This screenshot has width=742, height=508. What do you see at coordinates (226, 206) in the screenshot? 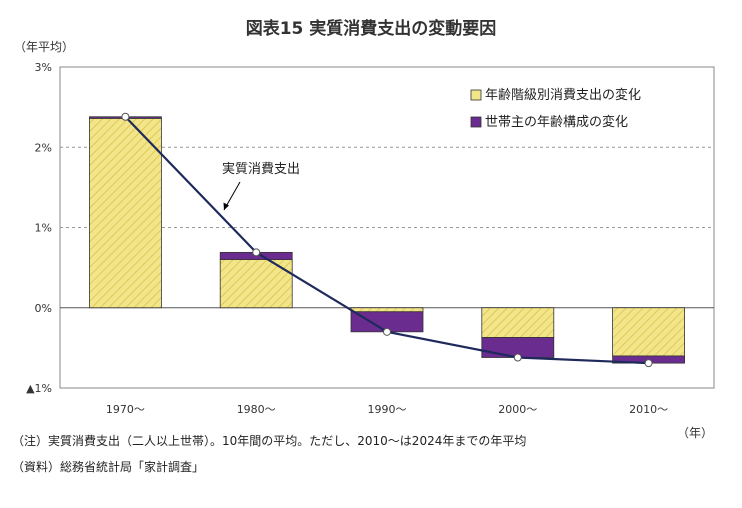
I see `annotation-arrowhead` at bounding box center [226, 206].